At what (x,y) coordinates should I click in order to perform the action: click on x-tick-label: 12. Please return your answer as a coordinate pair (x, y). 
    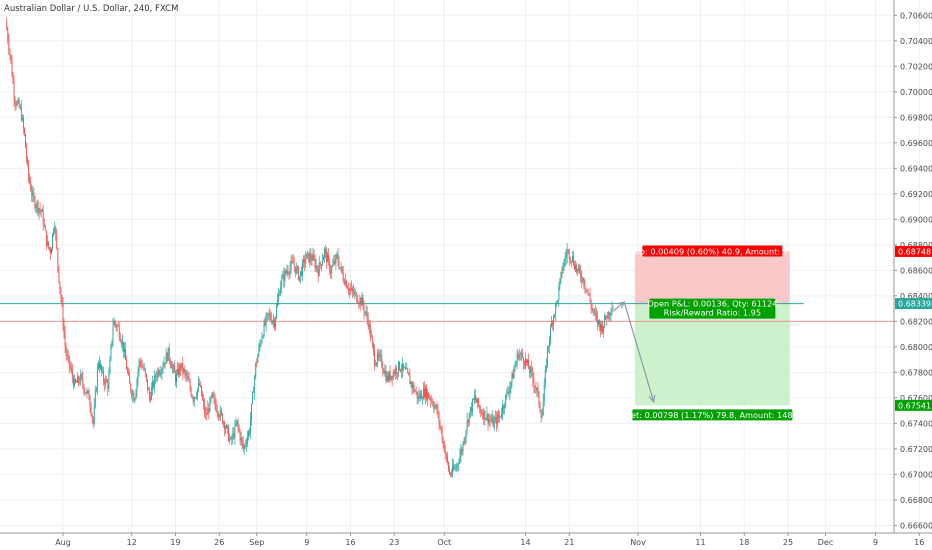
    Looking at the image, I should click on (132, 542).